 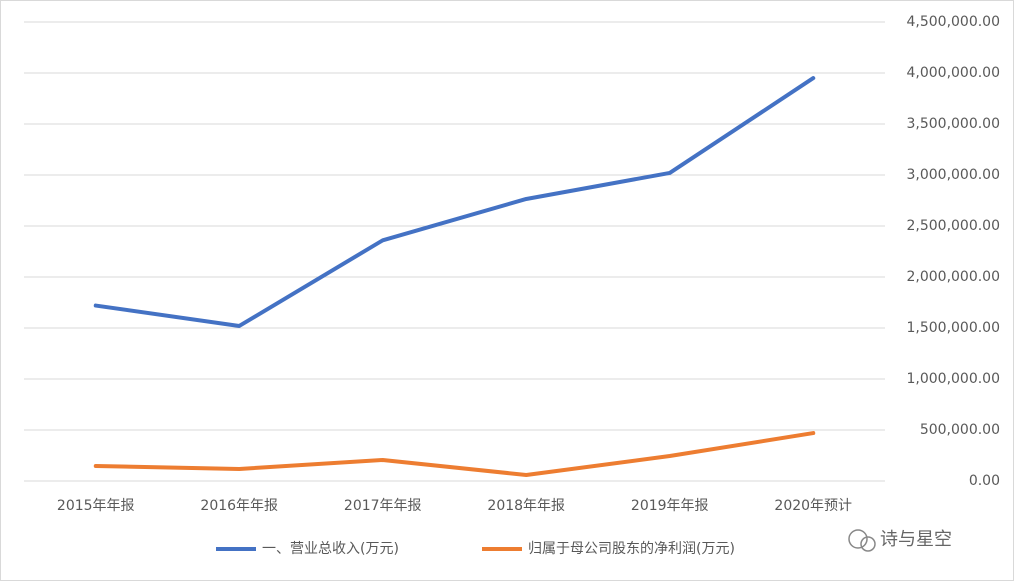 I want to click on y-tick-label: 2,500,000.00, so click(x=953, y=226).